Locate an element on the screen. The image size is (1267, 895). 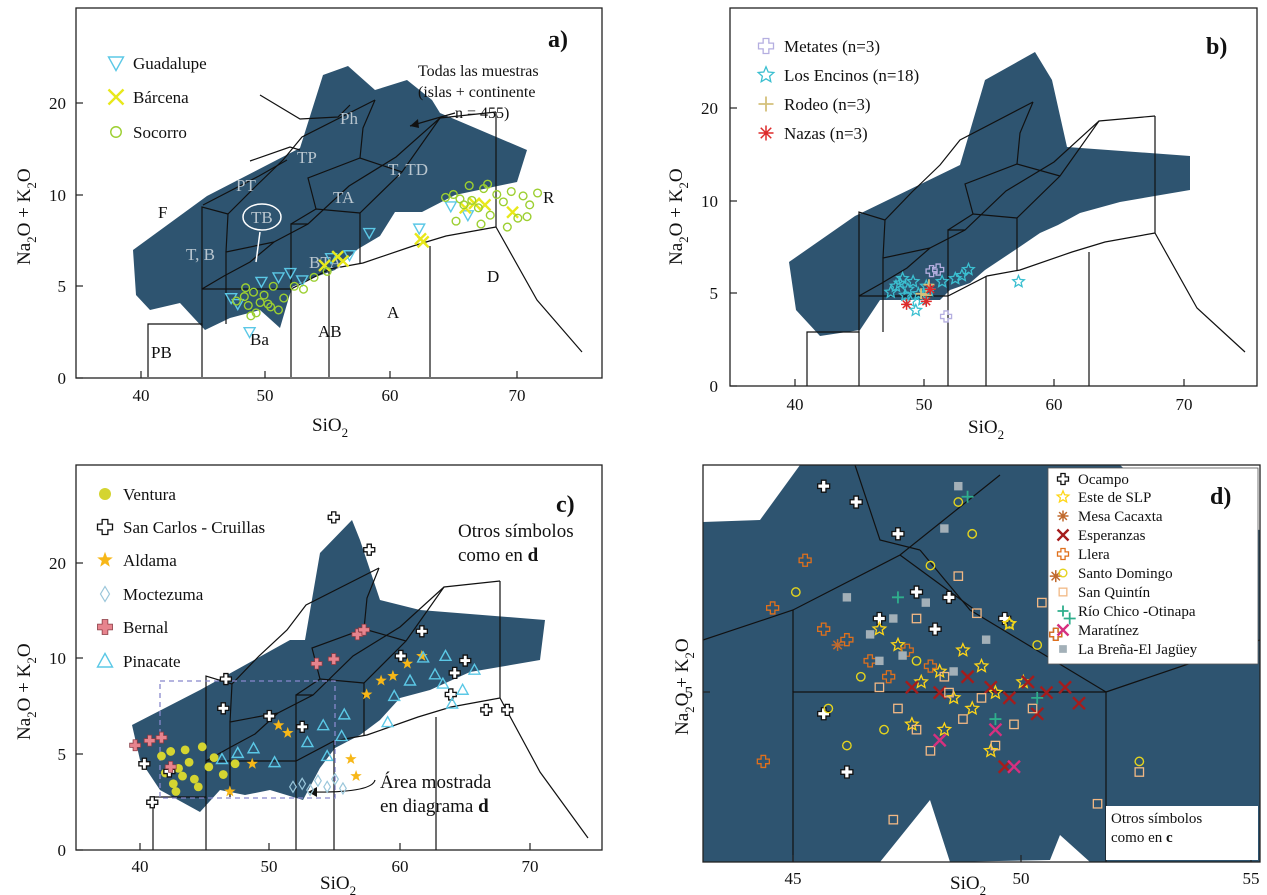
legend-box-d is located at coordinates (1153, 566).